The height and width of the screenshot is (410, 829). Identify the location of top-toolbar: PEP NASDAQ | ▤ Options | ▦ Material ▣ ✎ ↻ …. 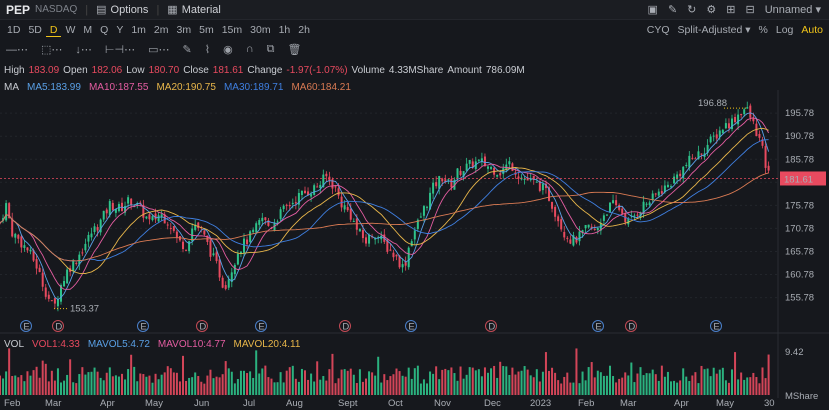
(414, 10).